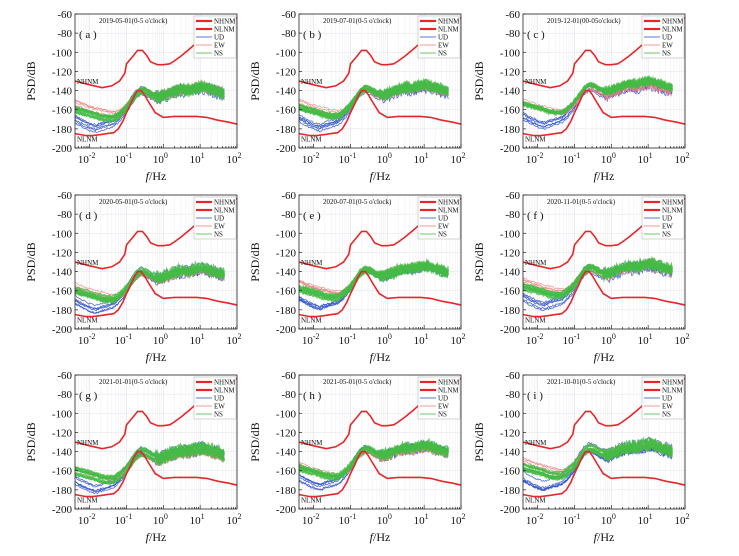  Describe the element at coordinates (535, 216) in the screenshot. I see `panel-letter: ( f )` at that location.